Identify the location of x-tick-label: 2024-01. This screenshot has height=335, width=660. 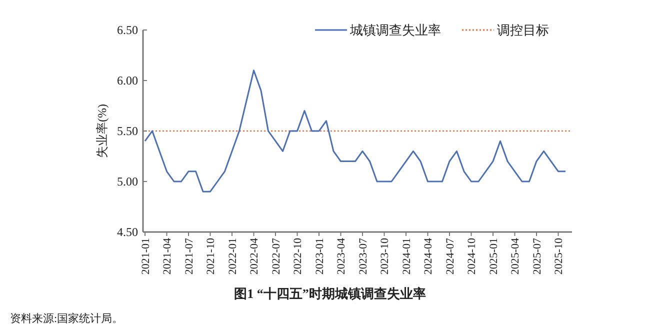
(406, 256).